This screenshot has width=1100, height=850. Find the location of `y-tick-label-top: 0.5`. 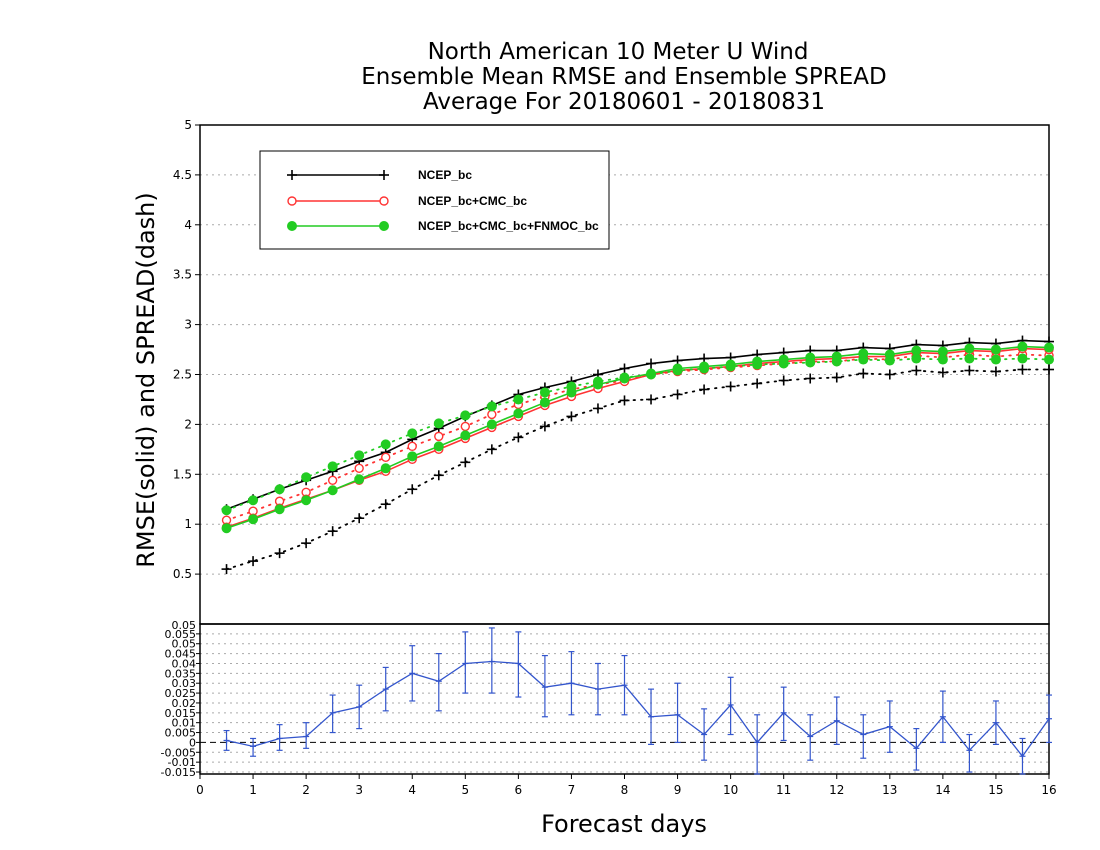

y-tick-label-top: 0.5 is located at coordinates (182, 574).